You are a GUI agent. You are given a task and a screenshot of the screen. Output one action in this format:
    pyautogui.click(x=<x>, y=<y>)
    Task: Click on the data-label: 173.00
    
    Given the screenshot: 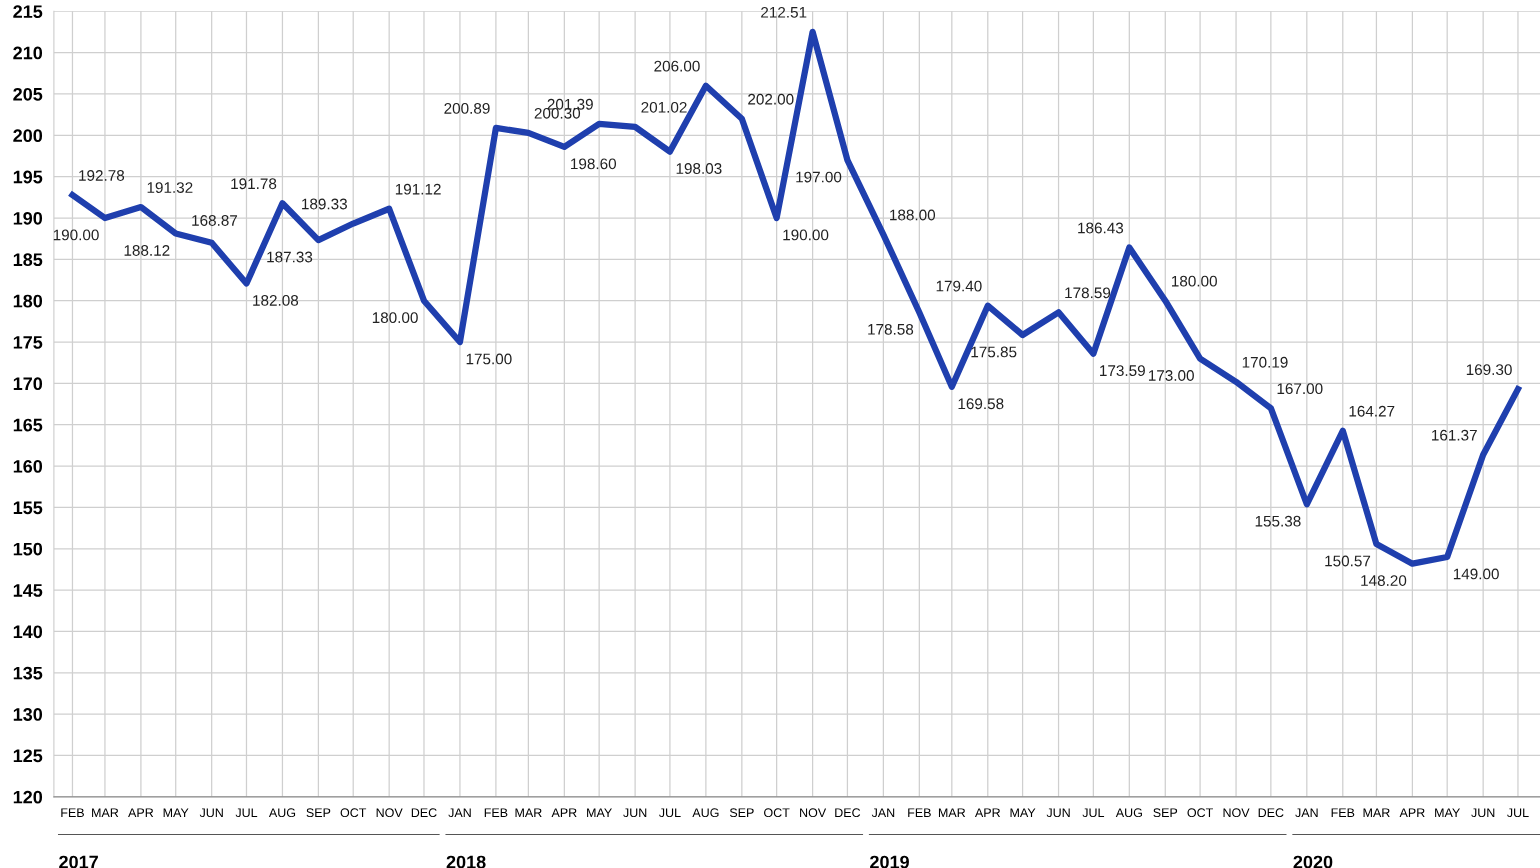 What is the action you would take?
    pyautogui.click(x=1171, y=375)
    